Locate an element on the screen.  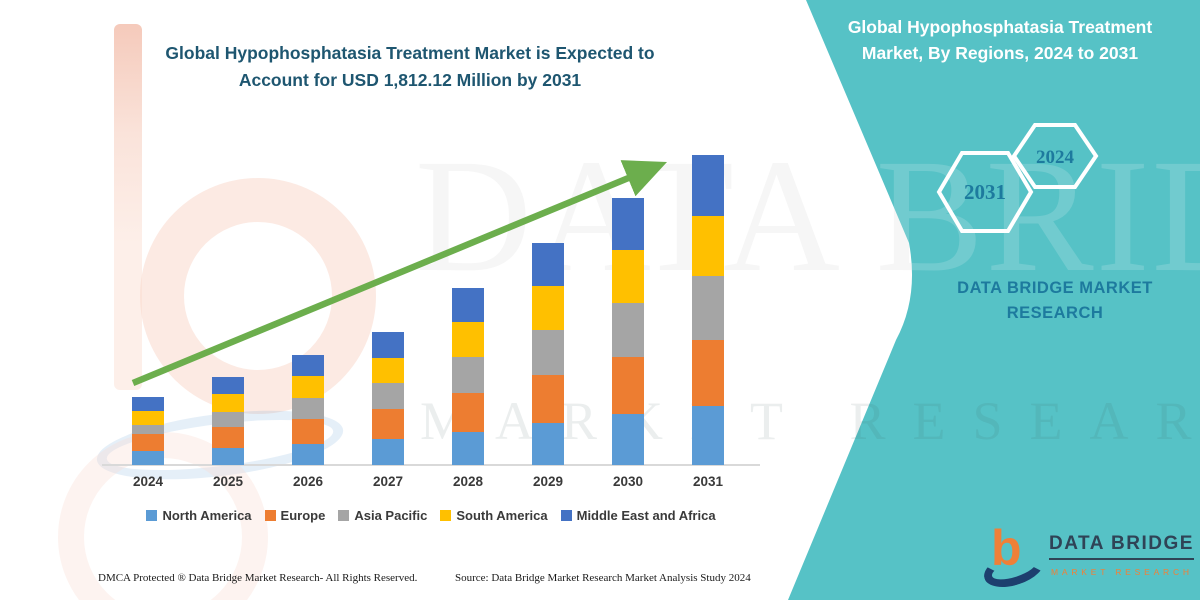
bar-segment-2028-north-america is located at coordinates (468, 448).